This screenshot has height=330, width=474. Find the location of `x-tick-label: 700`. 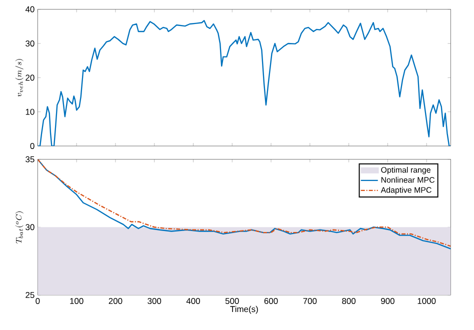

x-tick-label: 700 is located at coordinates (310, 301).